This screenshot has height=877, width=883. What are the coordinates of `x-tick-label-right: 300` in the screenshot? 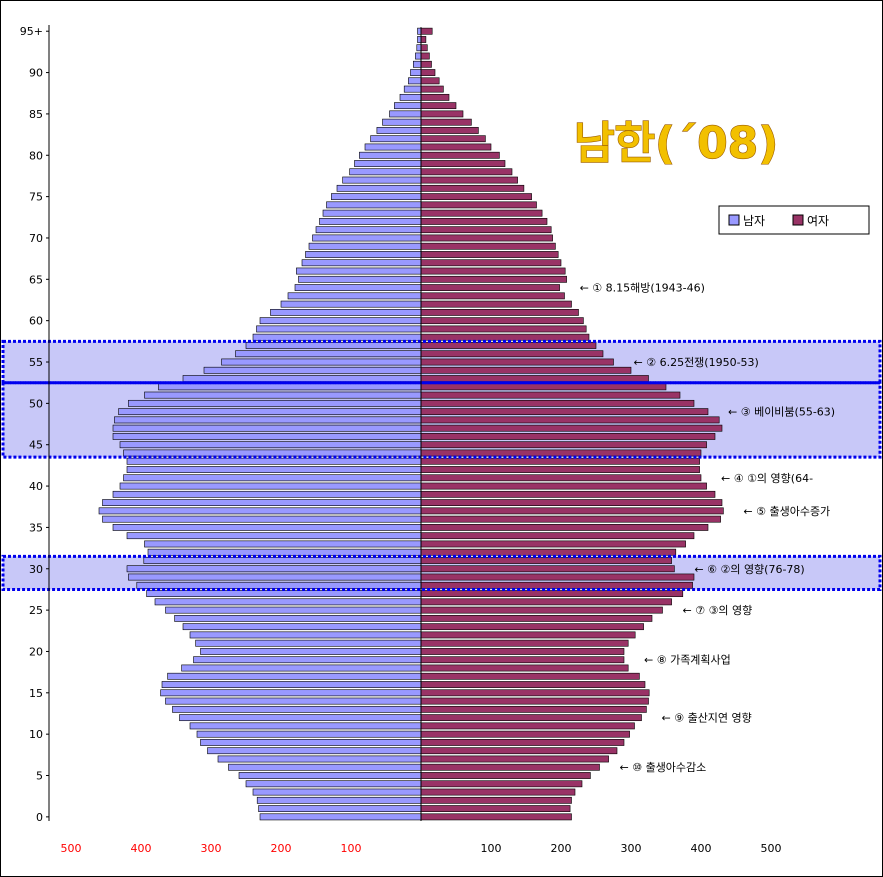 It's located at (631, 848).